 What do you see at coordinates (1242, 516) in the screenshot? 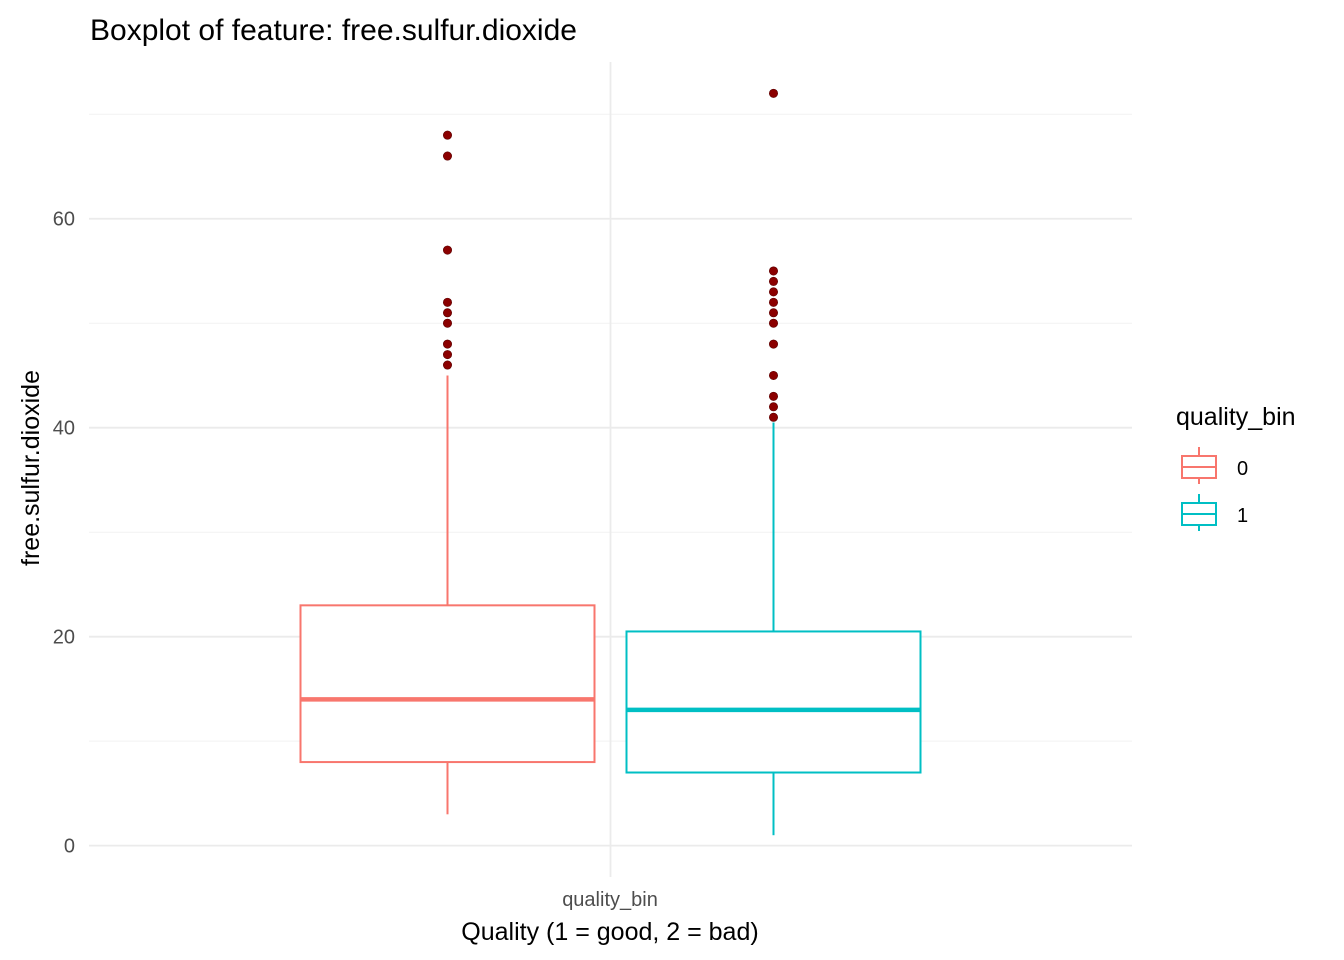
I see `legend-label: 1` at bounding box center [1242, 516].